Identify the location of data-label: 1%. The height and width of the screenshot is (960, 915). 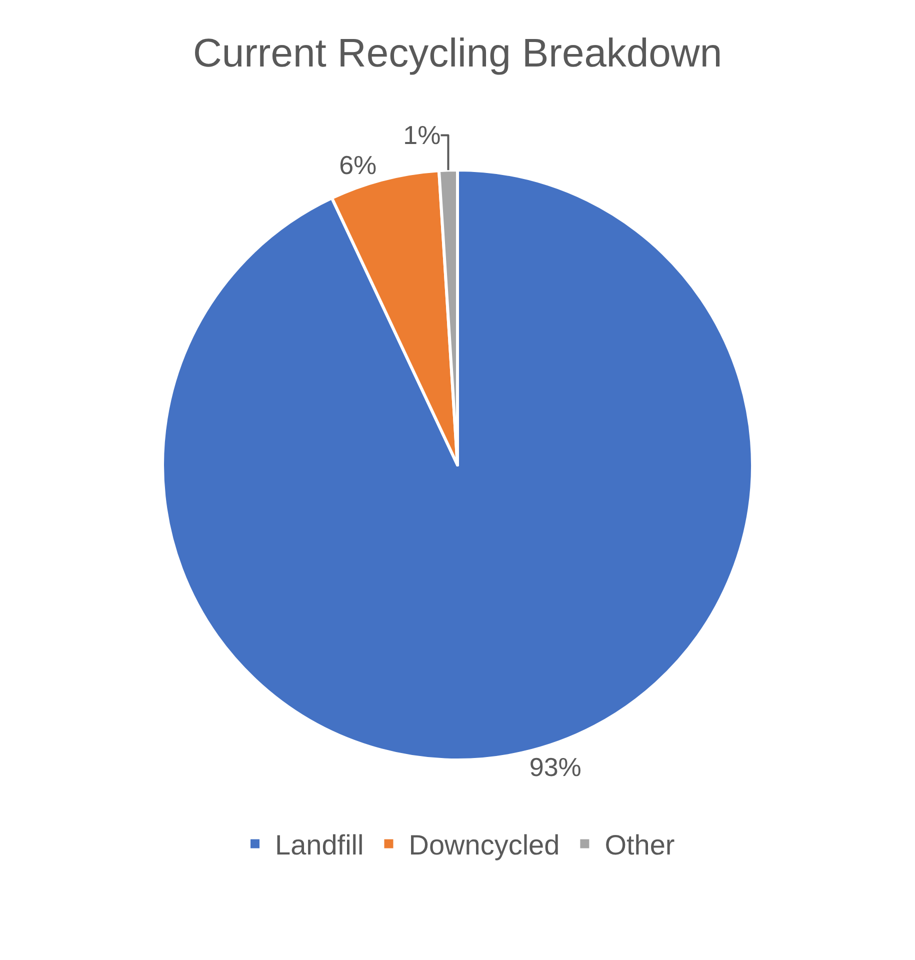
(422, 135).